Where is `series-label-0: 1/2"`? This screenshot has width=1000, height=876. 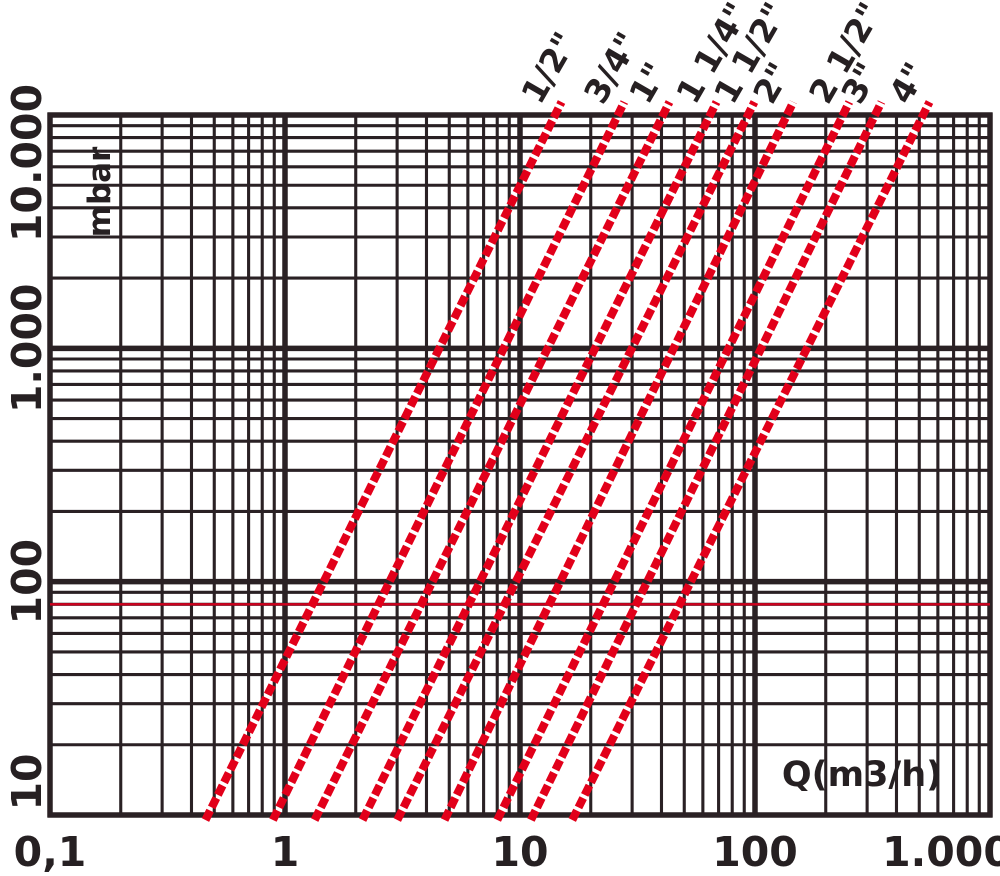 series-label-0: 1/2" is located at coordinates (548, 67).